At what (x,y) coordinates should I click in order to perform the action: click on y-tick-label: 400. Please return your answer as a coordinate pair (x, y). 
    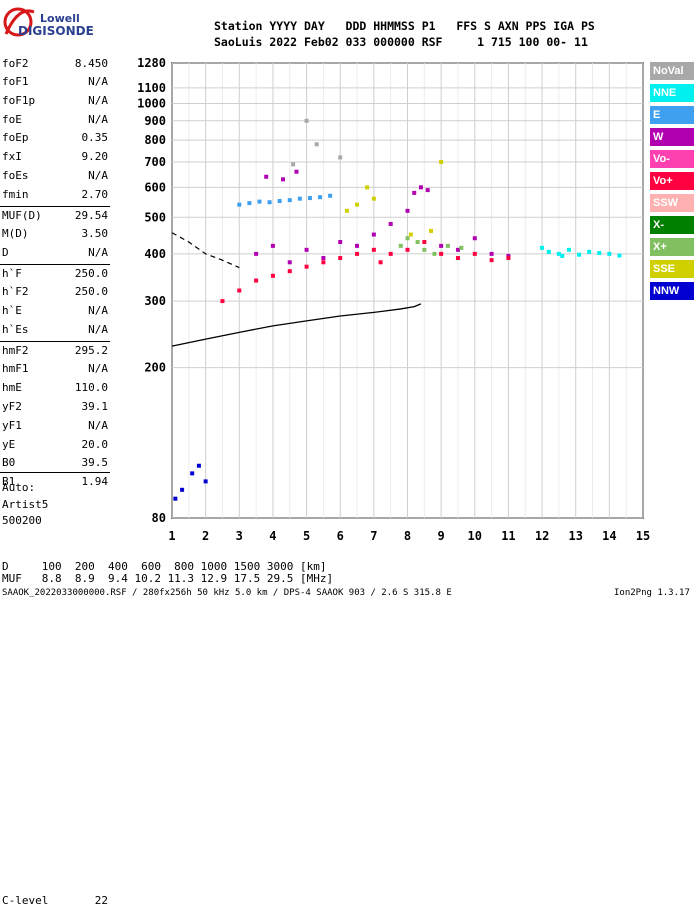
    Looking at the image, I should click on (155, 254).